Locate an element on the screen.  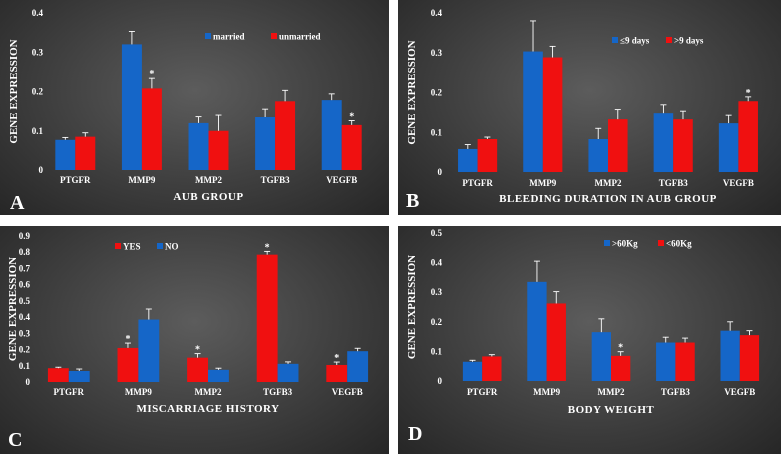
x-axis-title: BODY WEIGHT is located at coordinates (611, 410).